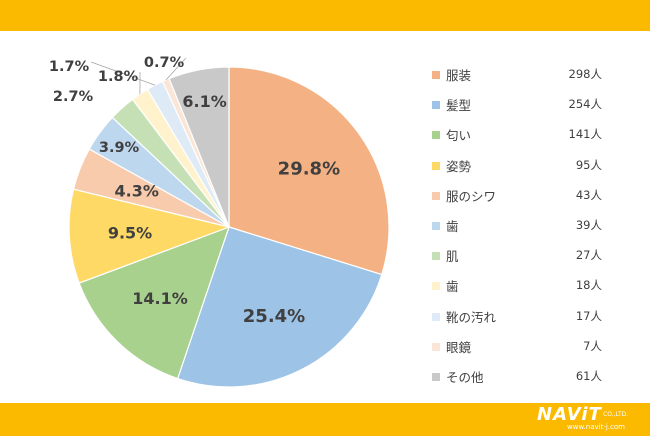 The image size is (650, 436). I want to click on legend-label: 匂い, so click(459, 136).